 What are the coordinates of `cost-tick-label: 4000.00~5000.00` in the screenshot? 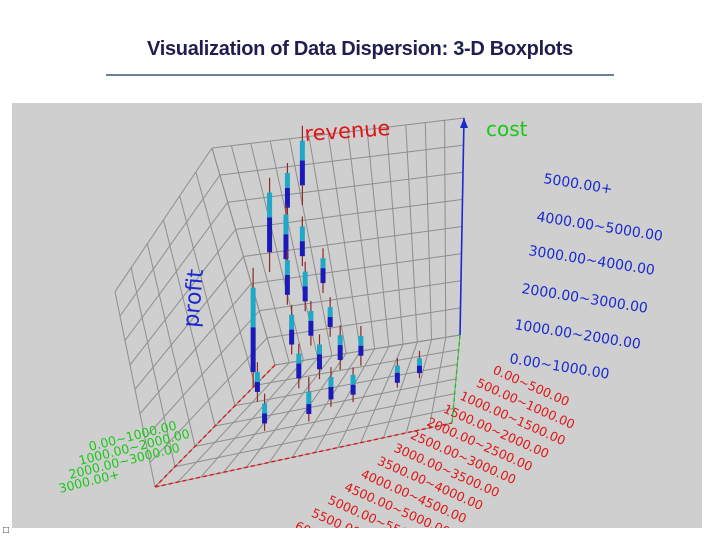 It's located at (599, 227).